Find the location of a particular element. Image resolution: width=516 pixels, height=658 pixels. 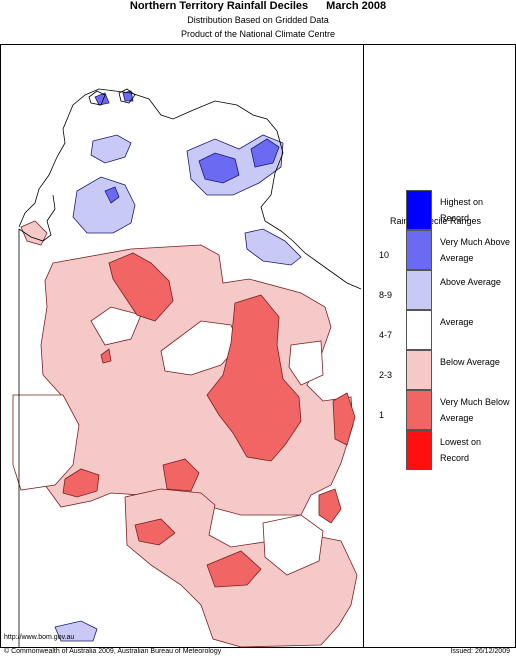

legend-decile-code: 1 is located at coordinates (382, 415).